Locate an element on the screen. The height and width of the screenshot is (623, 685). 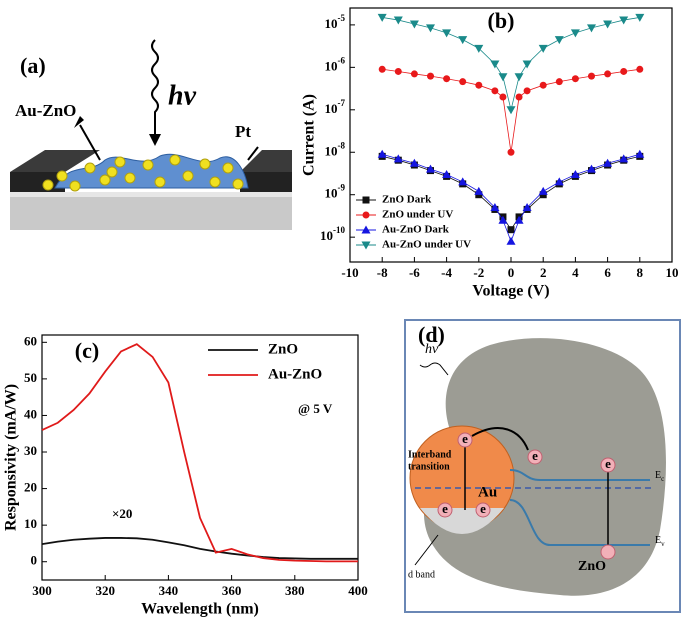
x-tick-label: 300 is located at coordinates (42, 590).